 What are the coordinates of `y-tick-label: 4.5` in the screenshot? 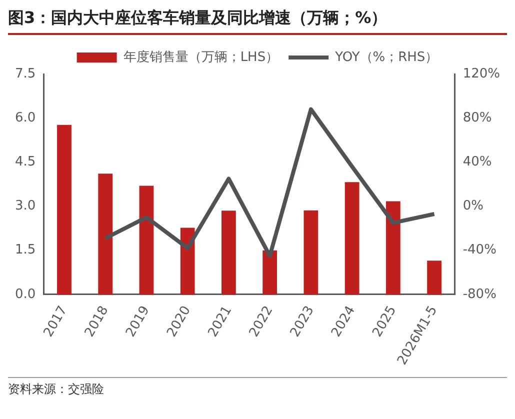 It's located at (25, 162).